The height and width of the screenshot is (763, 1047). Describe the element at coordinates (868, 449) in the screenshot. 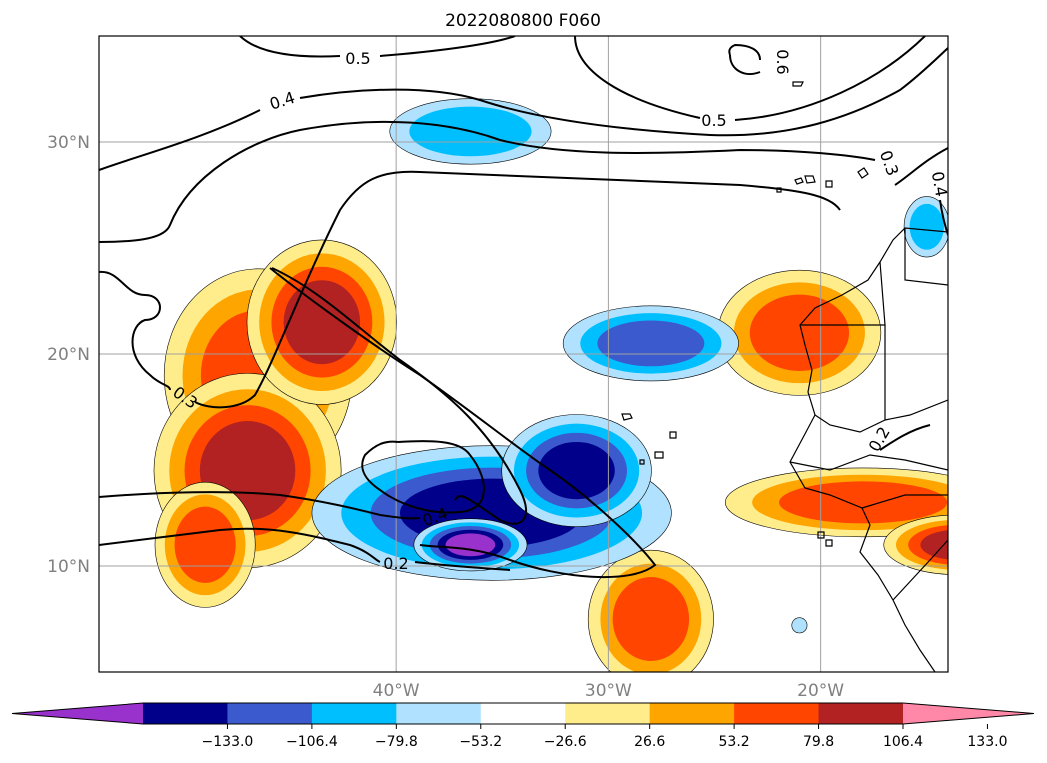

I see `africa-coastline` at that location.